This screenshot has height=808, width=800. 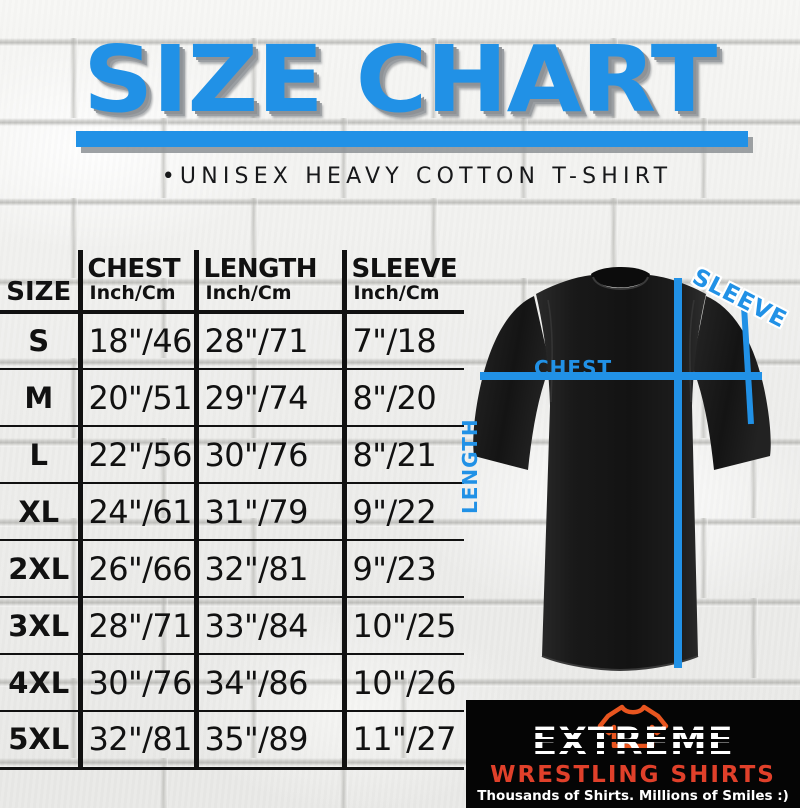 I want to click on tshirt-collar, so click(x=620, y=277).